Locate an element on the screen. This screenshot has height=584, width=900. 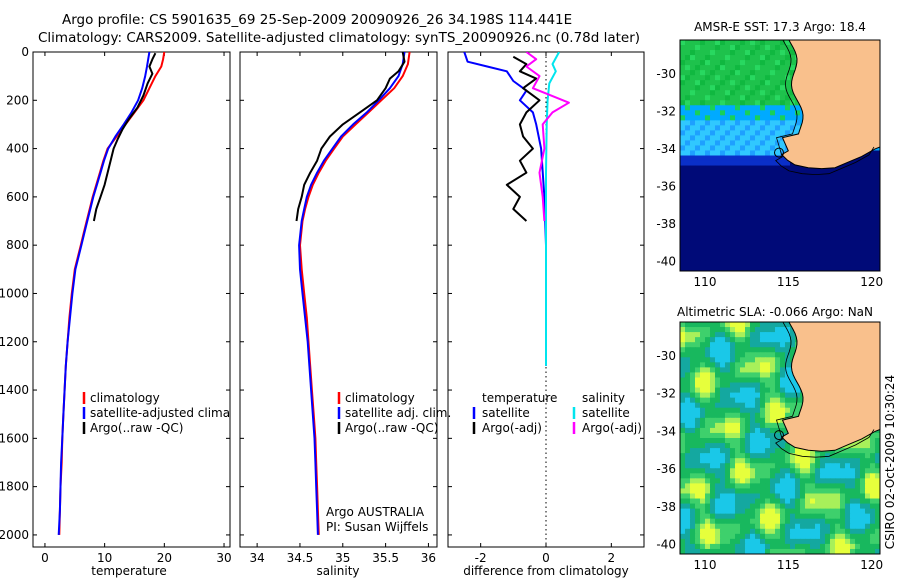
x-tick-label: 35 is located at coordinates (342, 558).